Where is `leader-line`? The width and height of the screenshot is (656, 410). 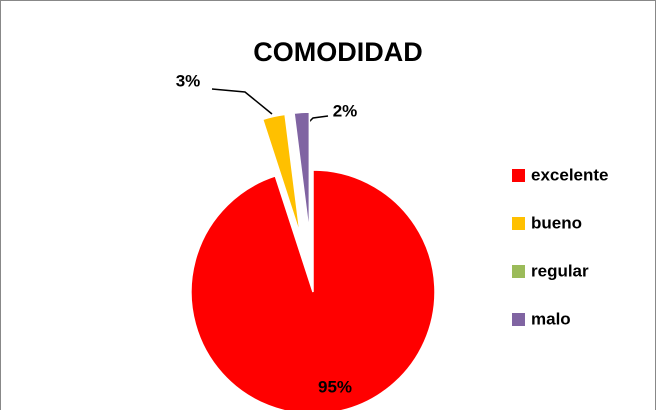
leader-line is located at coordinates (242, 101).